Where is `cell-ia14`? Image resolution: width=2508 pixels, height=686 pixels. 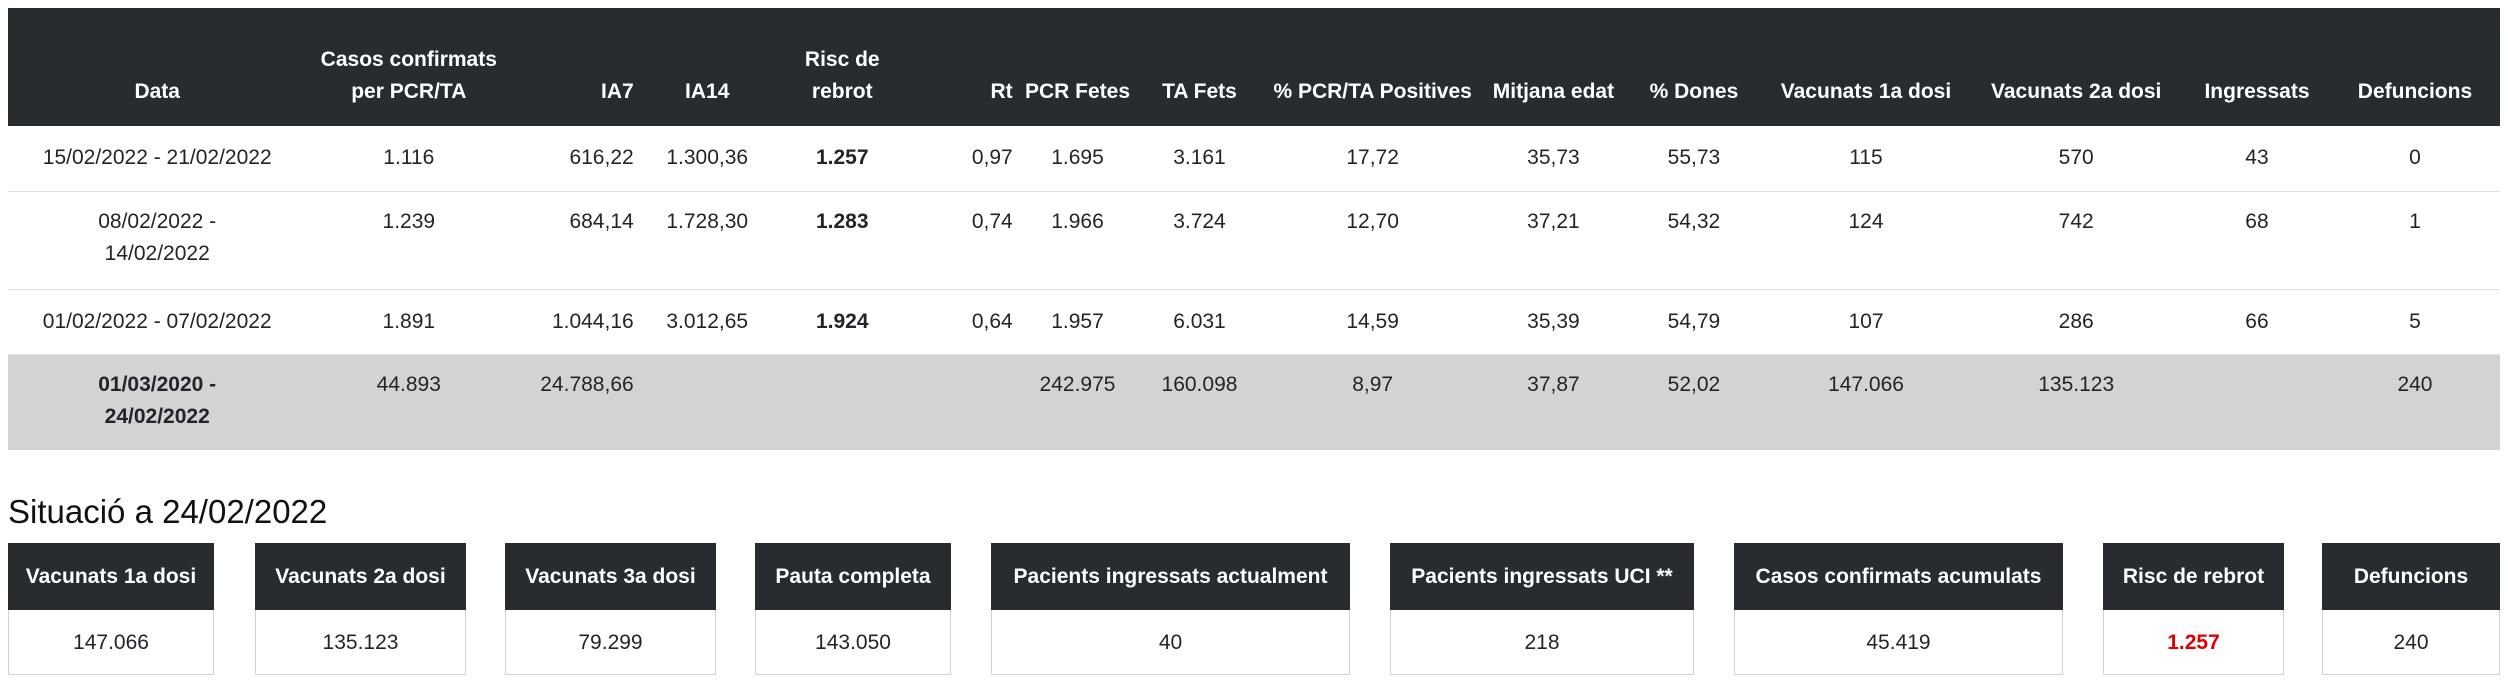
cell-ia14 is located at coordinates (707, 402).